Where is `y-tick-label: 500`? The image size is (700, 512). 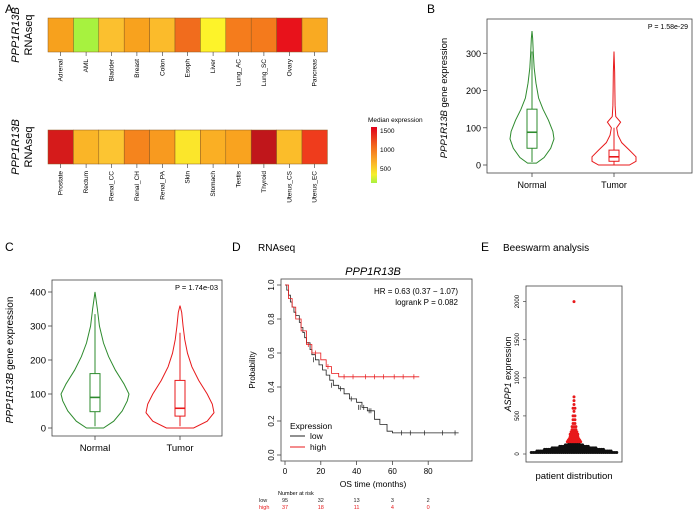
y-tick-label: 500 is located at coordinates (518, 415).